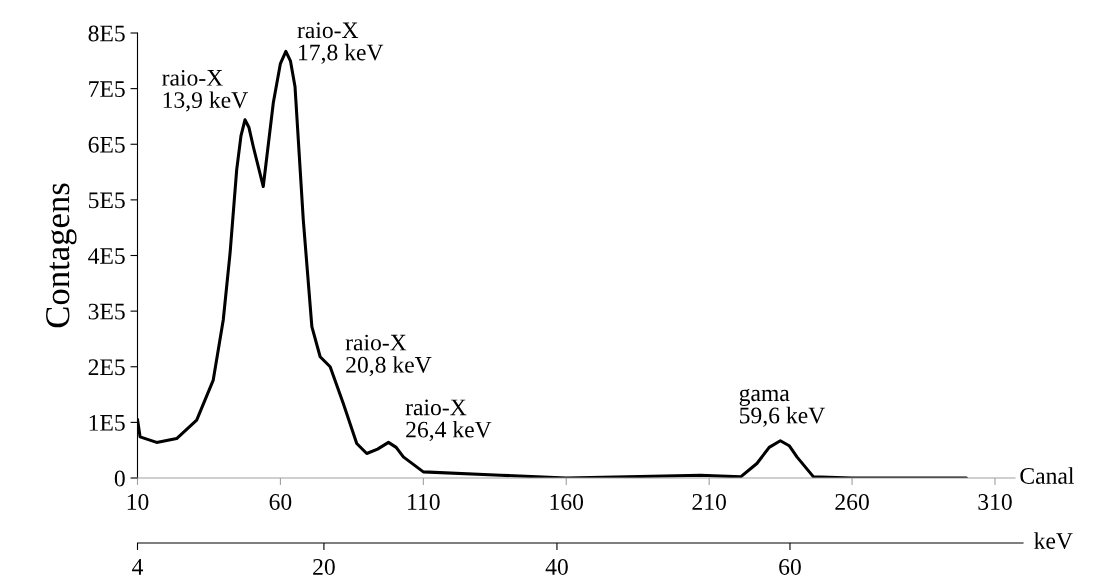  What do you see at coordinates (106, 367) in the screenshot?
I see `y-tick-label: 2E5` at bounding box center [106, 367].